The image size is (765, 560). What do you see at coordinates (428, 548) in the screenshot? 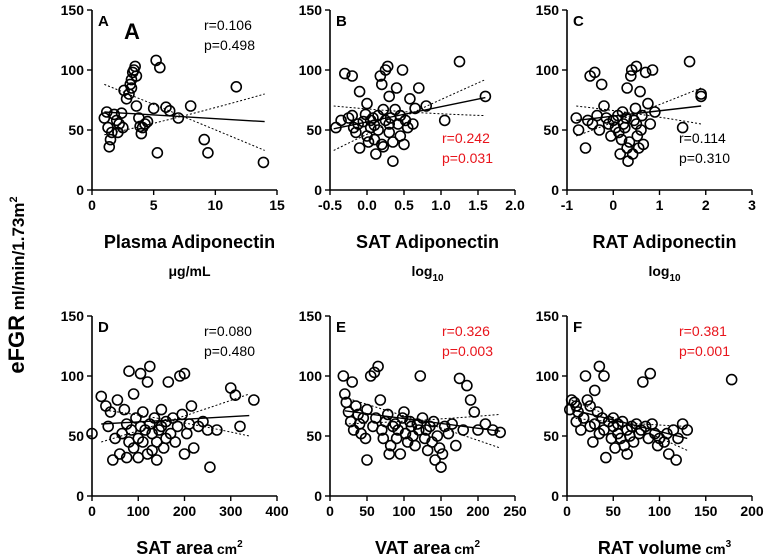
I see `x-axis-title: VAT area cm2` at bounding box center [428, 548].